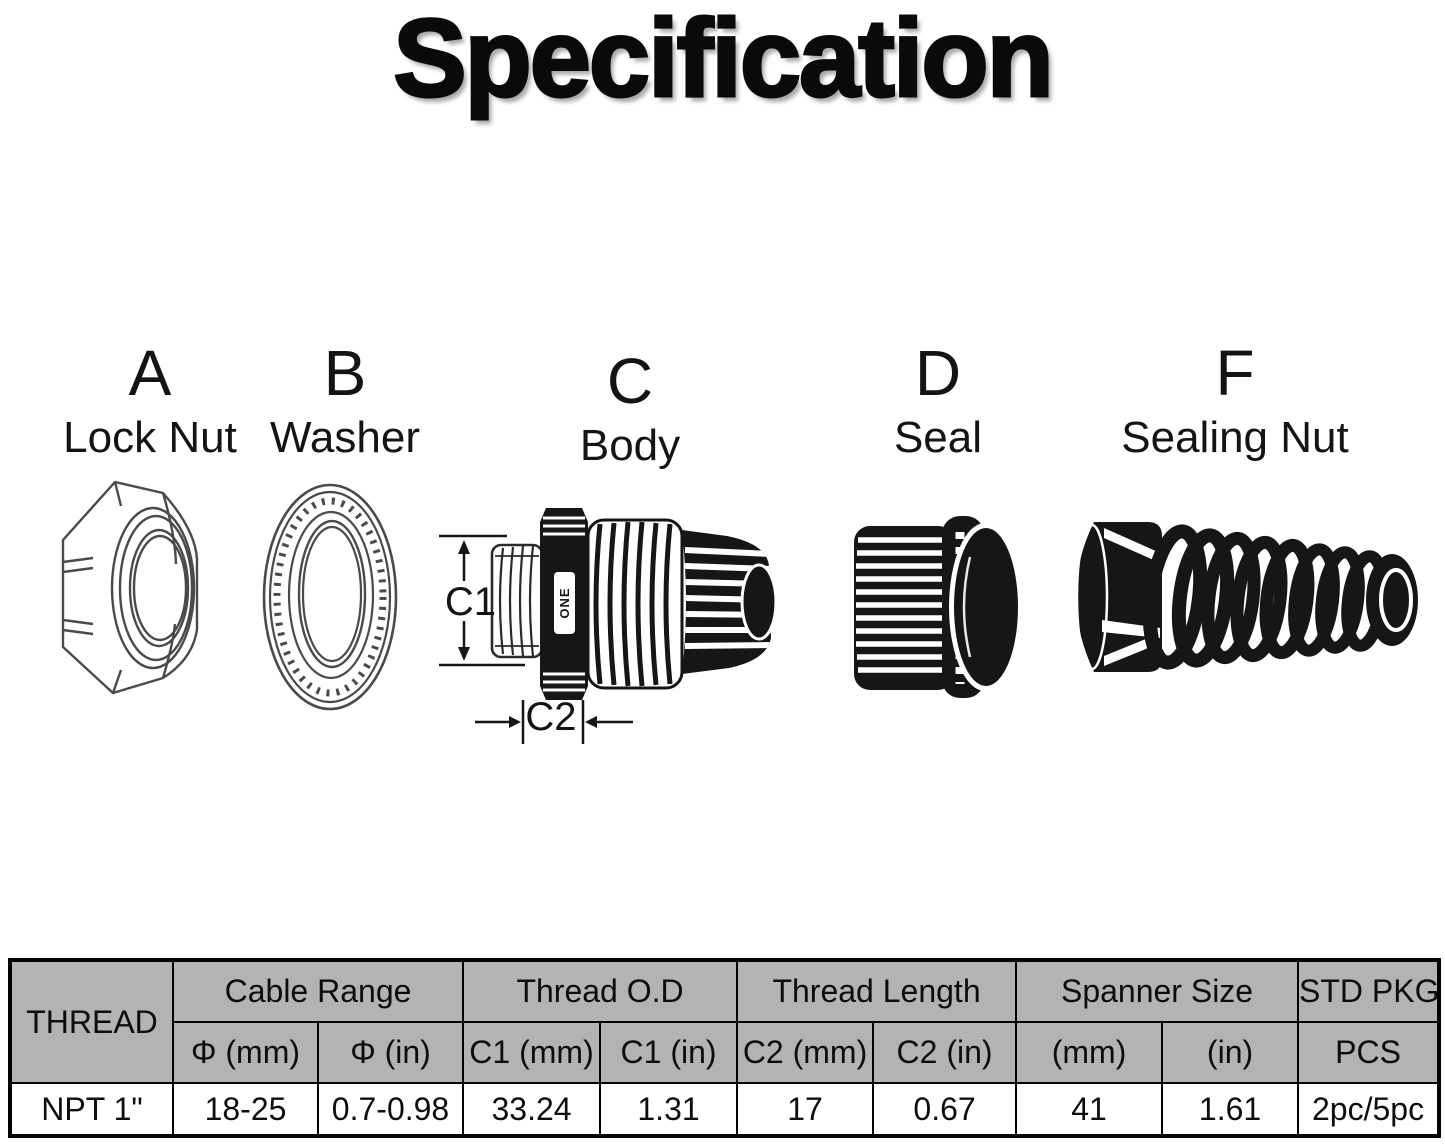 The image size is (1445, 1146). Describe the element at coordinates (91, 1109) in the screenshot. I see `td-thread-value: NPT 1"` at that location.